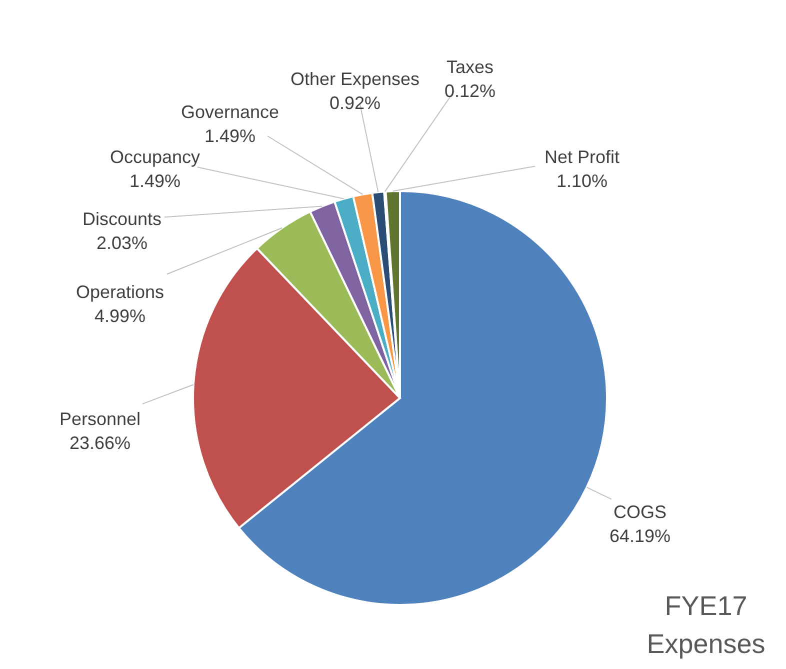 This screenshot has width=786, height=669. What do you see at coordinates (706, 625) in the screenshot?
I see `text: FYE17 Expenses` at bounding box center [706, 625].